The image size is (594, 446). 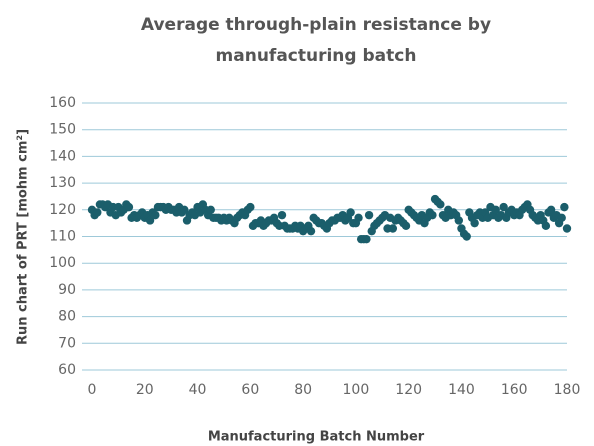 What do you see at coordinates (316, 56) in the screenshot?
I see `chart-title: manufacturing batch` at bounding box center [316, 56].